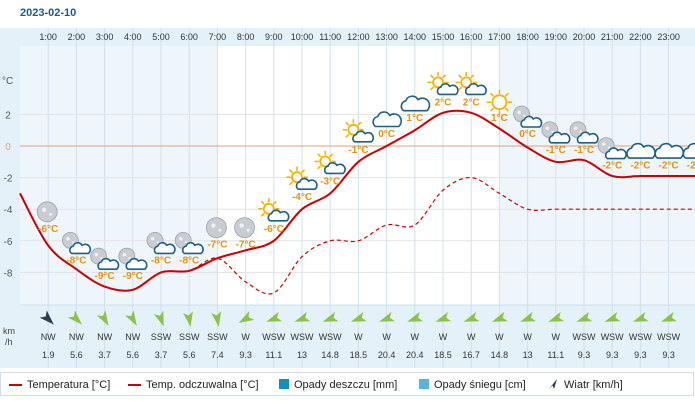 This screenshot has height=408, width=695. What do you see at coordinates (499, 37) in the screenshot?
I see `hour-label: 17:00` at bounding box center [499, 37].